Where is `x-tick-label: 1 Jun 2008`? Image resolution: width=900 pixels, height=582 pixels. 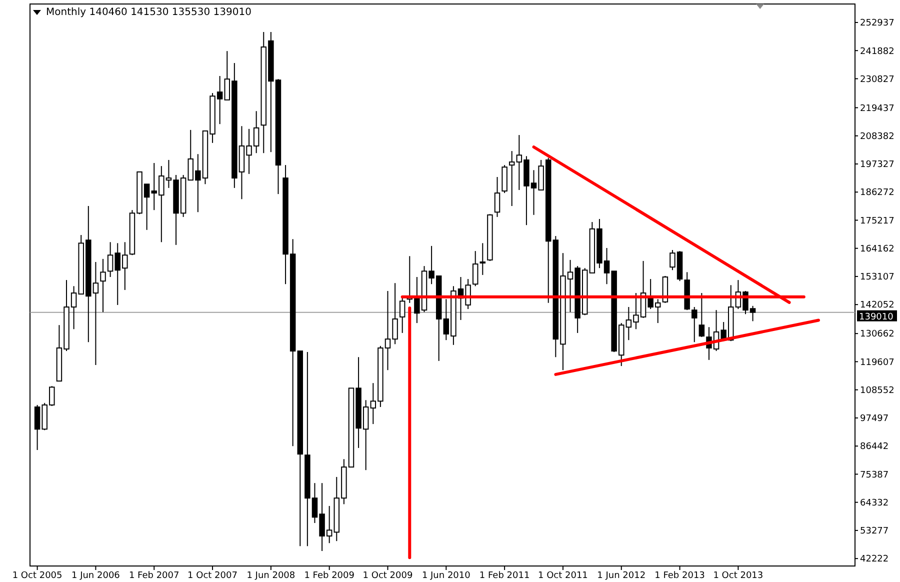
x-tick-label: 1 Jun 2008 is located at coordinates (271, 576).